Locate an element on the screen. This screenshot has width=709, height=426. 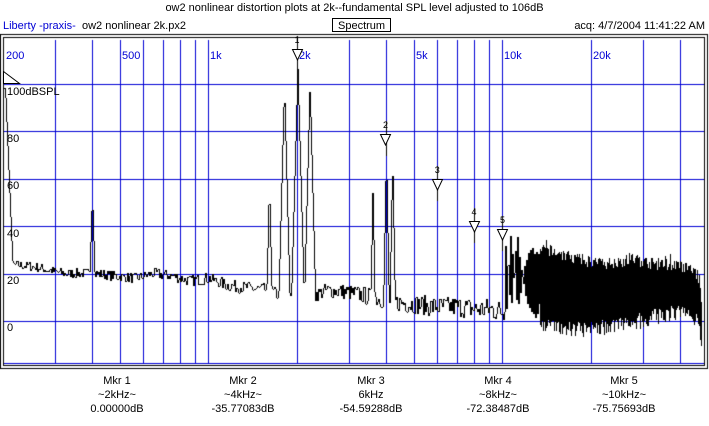
ref-level-pointer-icon is located at coordinates (12, 78).